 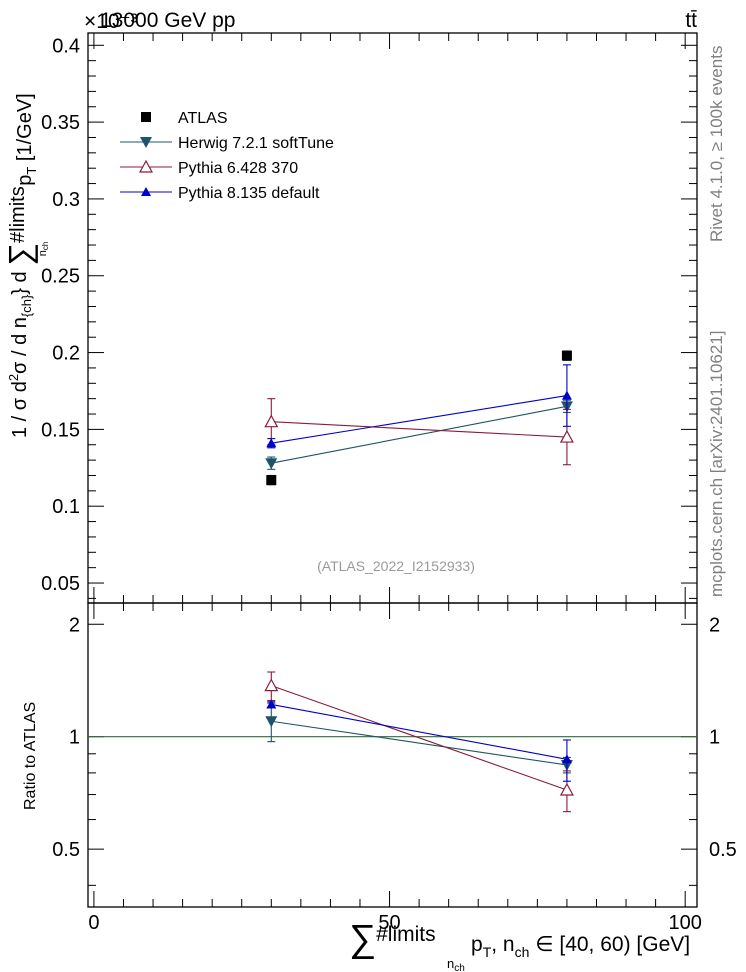 What do you see at coordinates (477, 944) in the screenshot?
I see `x-title-p: p` at bounding box center [477, 944].